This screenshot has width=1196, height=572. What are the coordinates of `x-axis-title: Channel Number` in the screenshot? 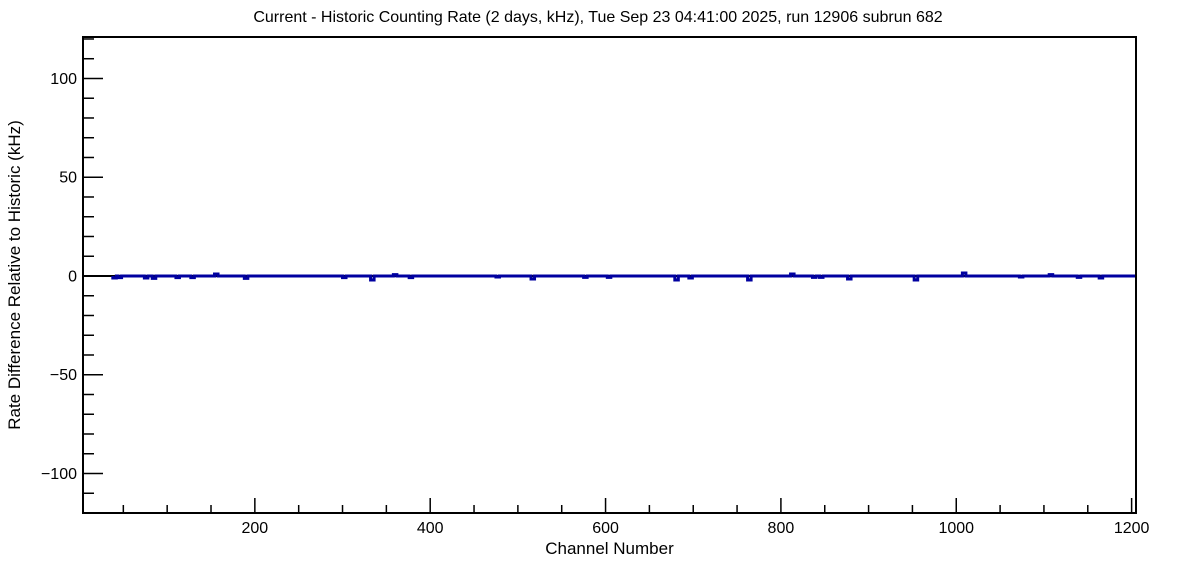 It's located at (609, 548).